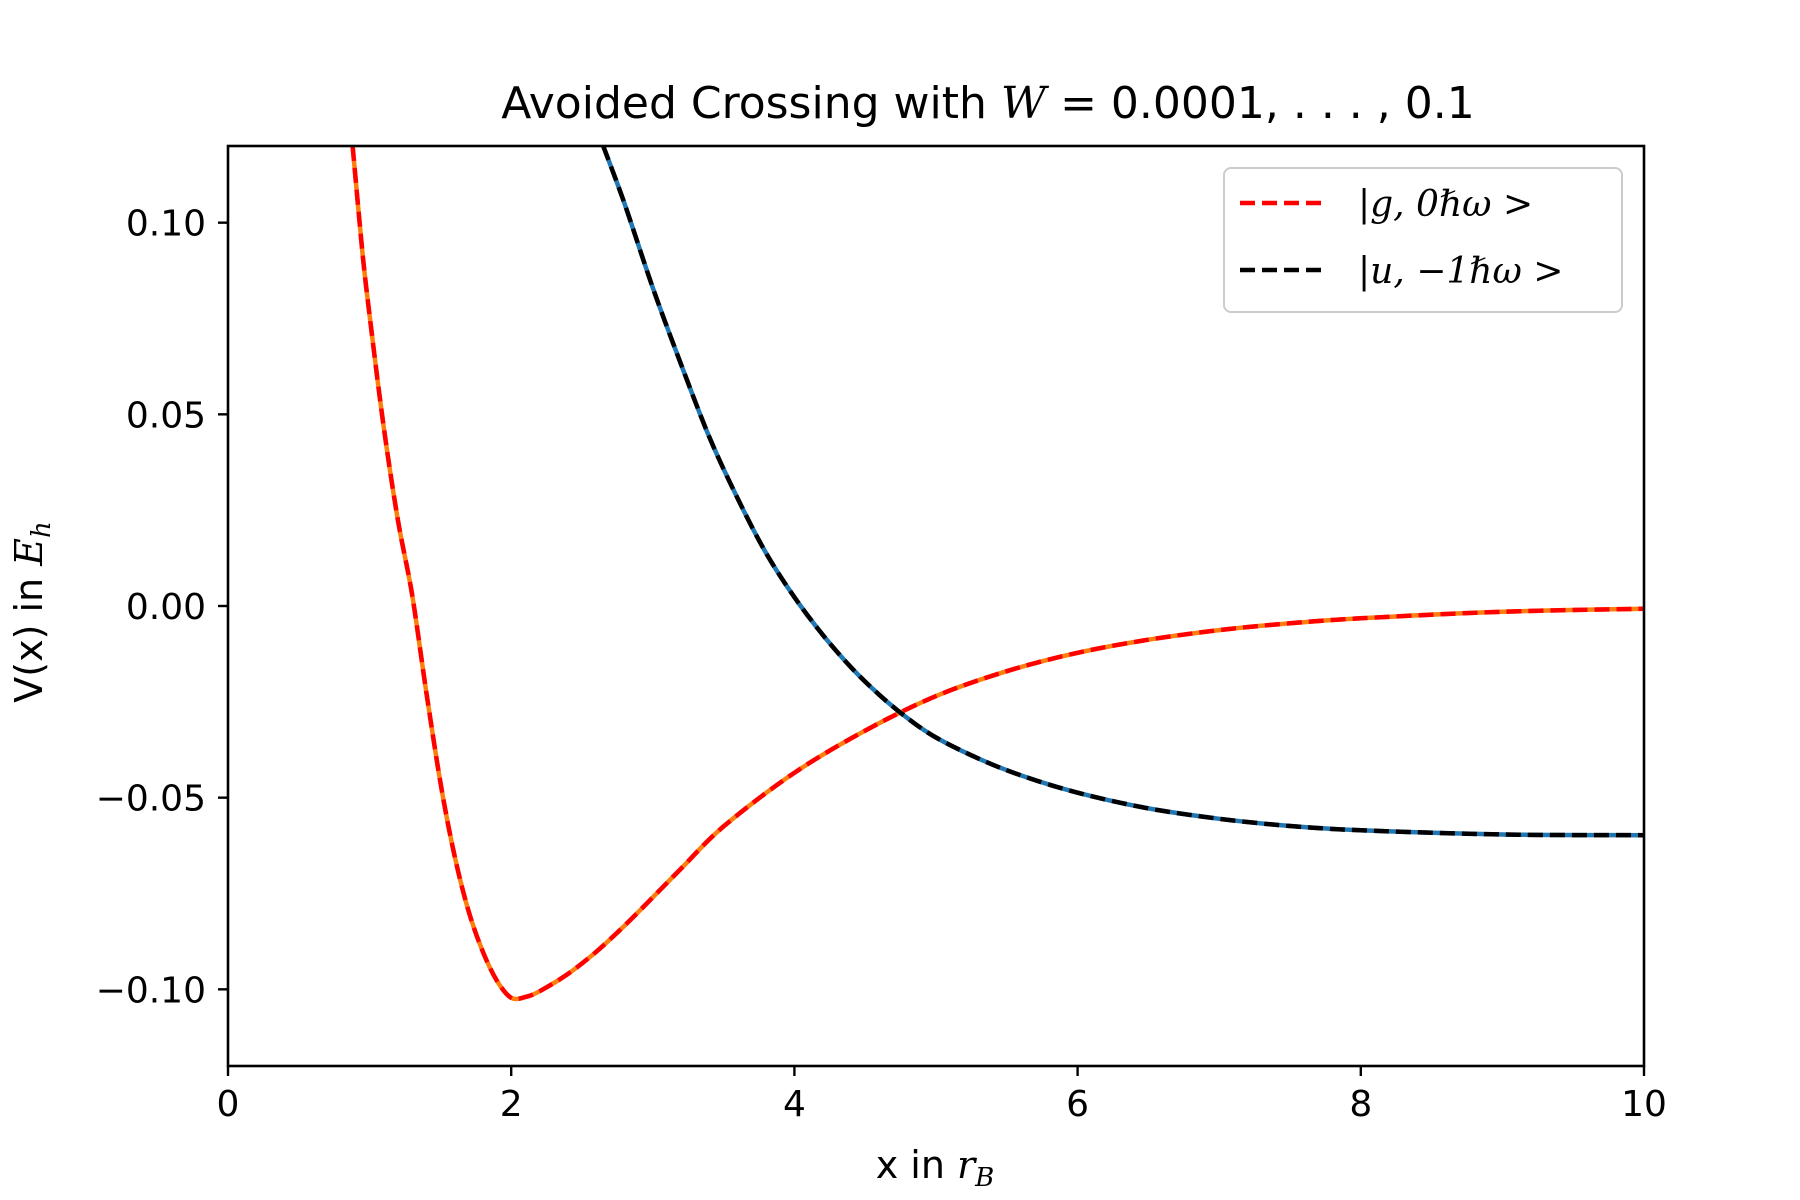 The image size is (1800, 1200). Describe the element at coordinates (42, 529) in the screenshot. I see `y-axis-label-sub: h` at that location.